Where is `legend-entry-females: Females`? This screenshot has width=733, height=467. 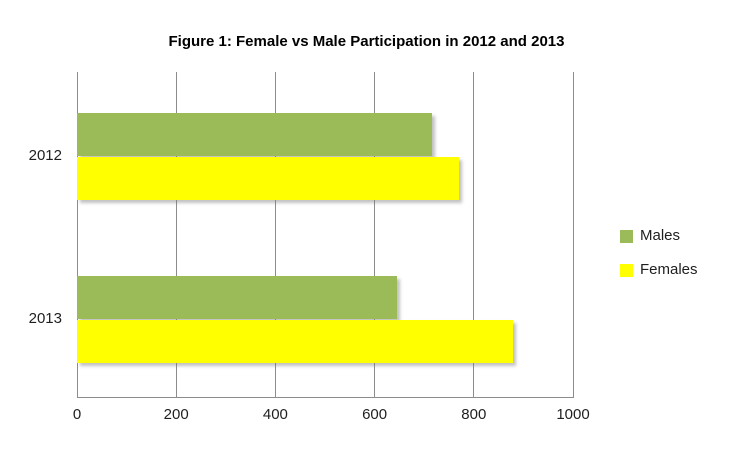 legend-entry-females: Females is located at coordinates (659, 270).